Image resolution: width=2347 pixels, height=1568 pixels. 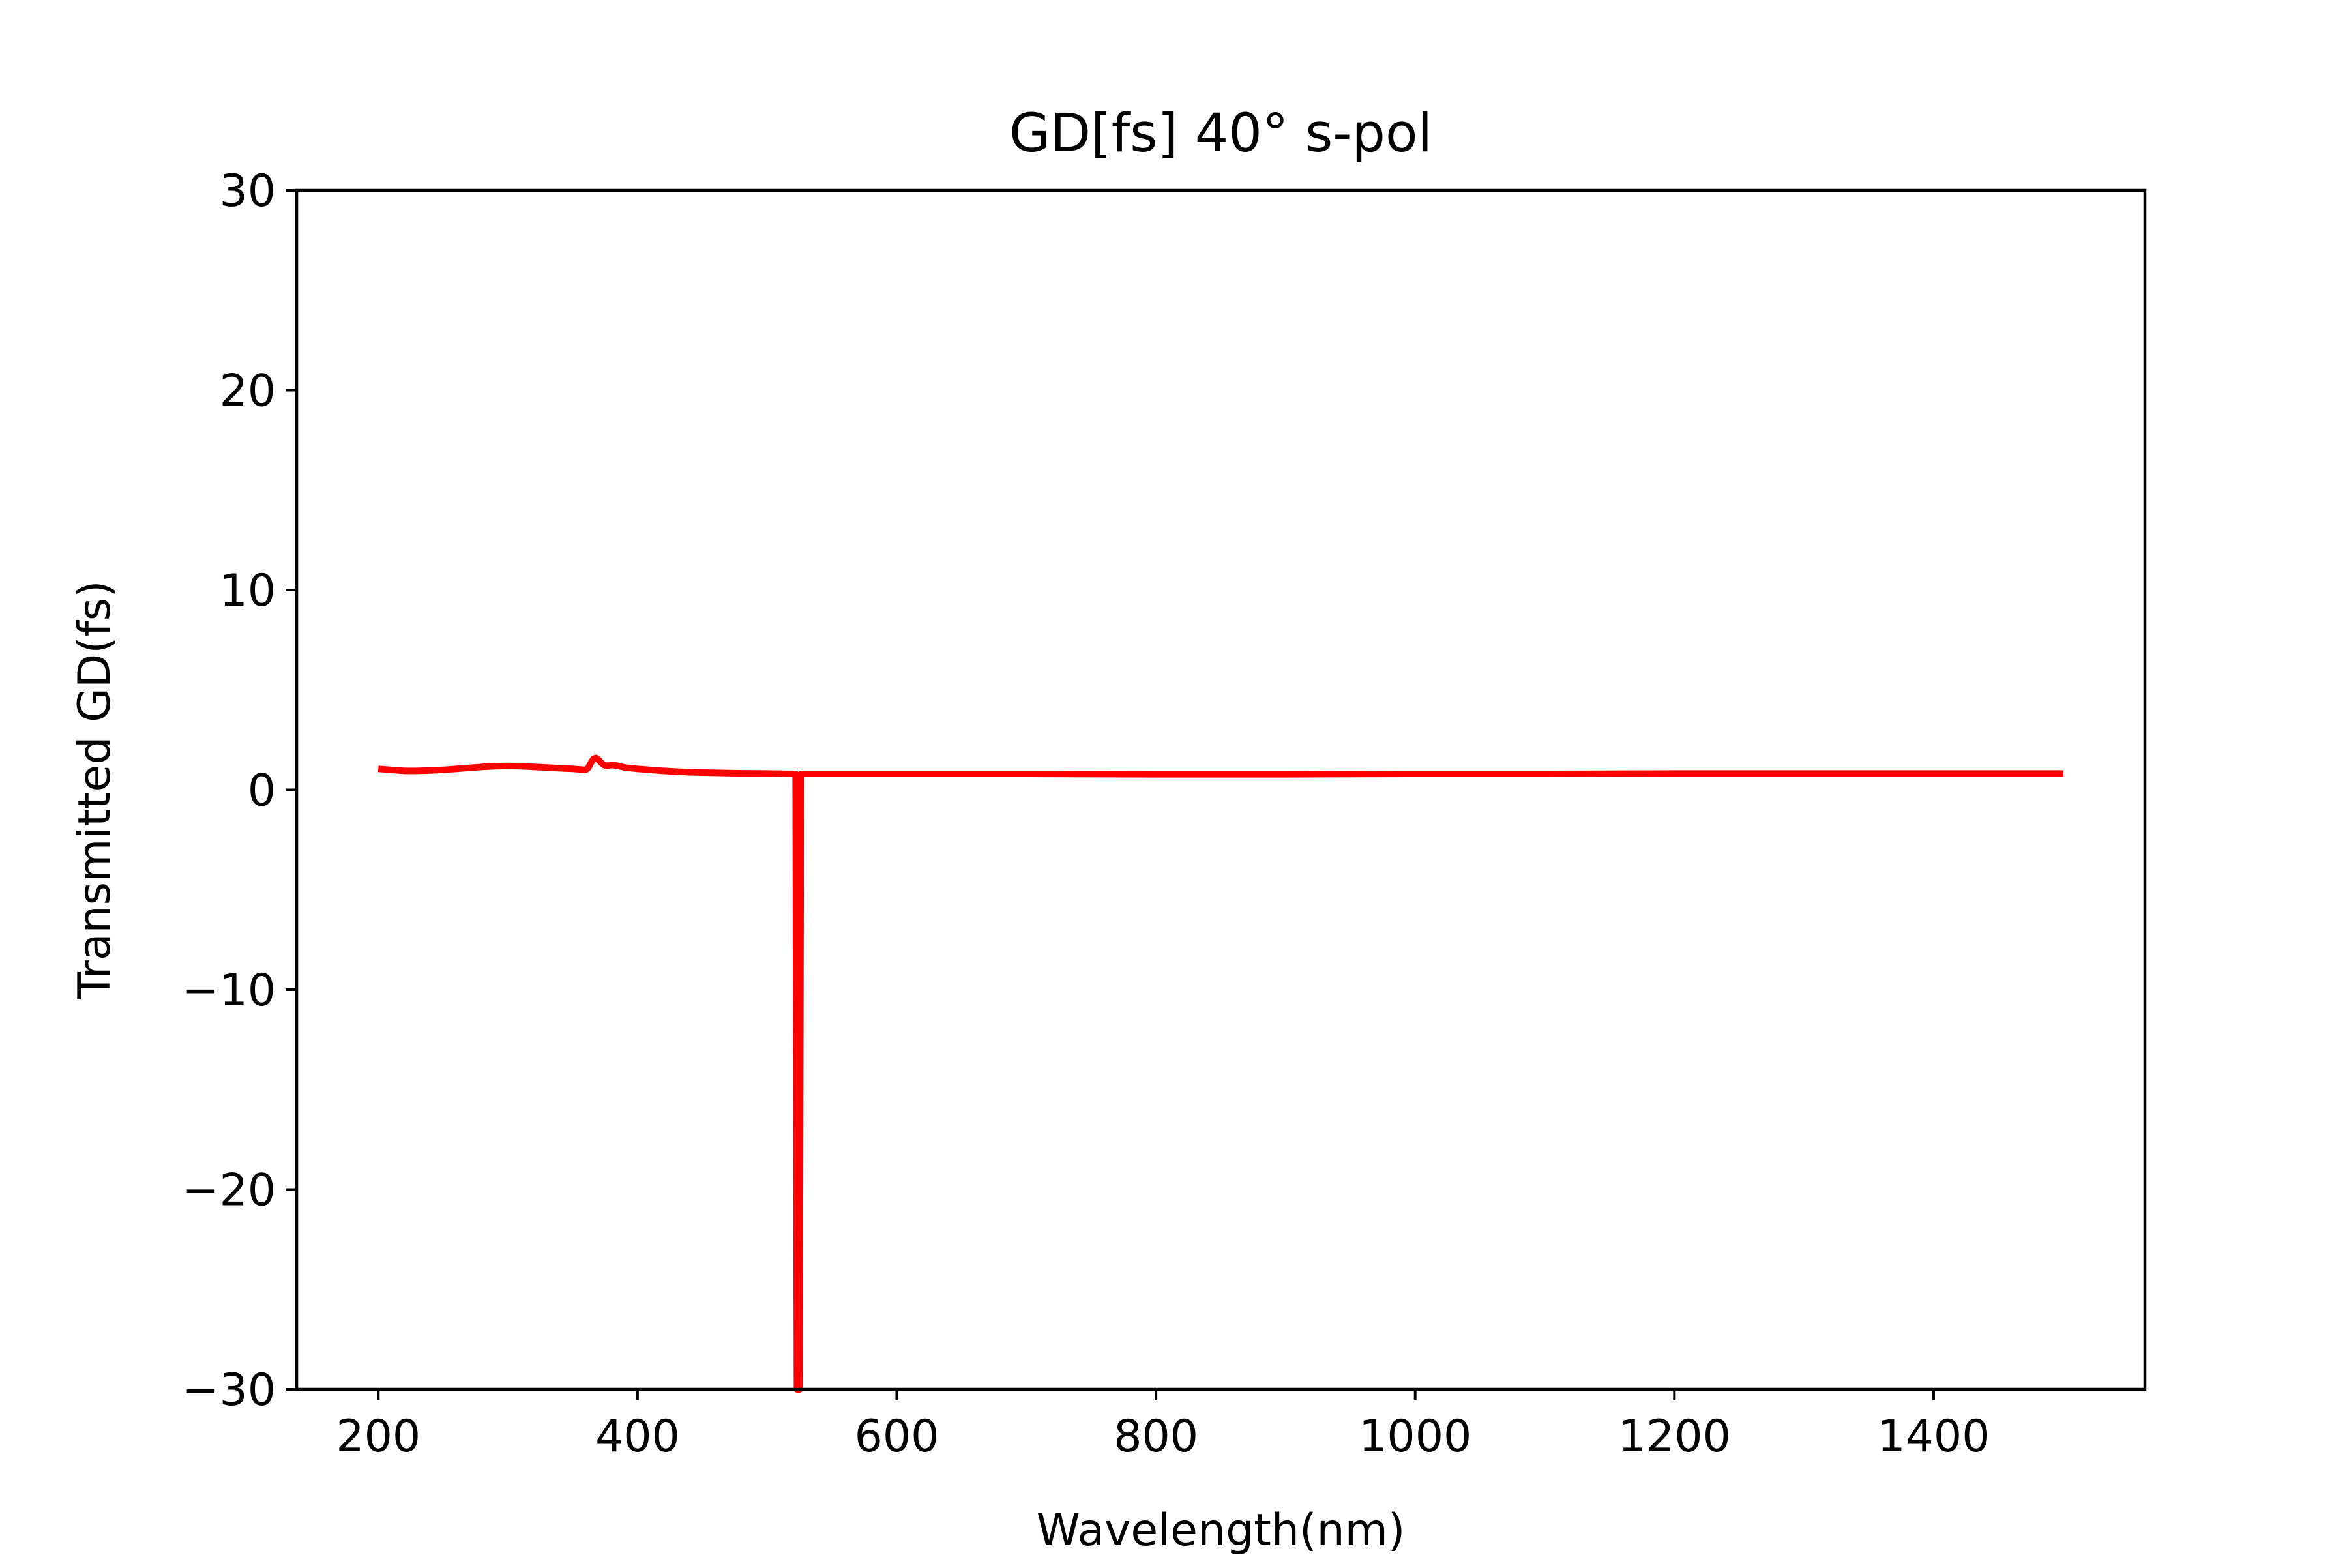 I want to click on y-tick-label: 10, so click(x=247, y=591).